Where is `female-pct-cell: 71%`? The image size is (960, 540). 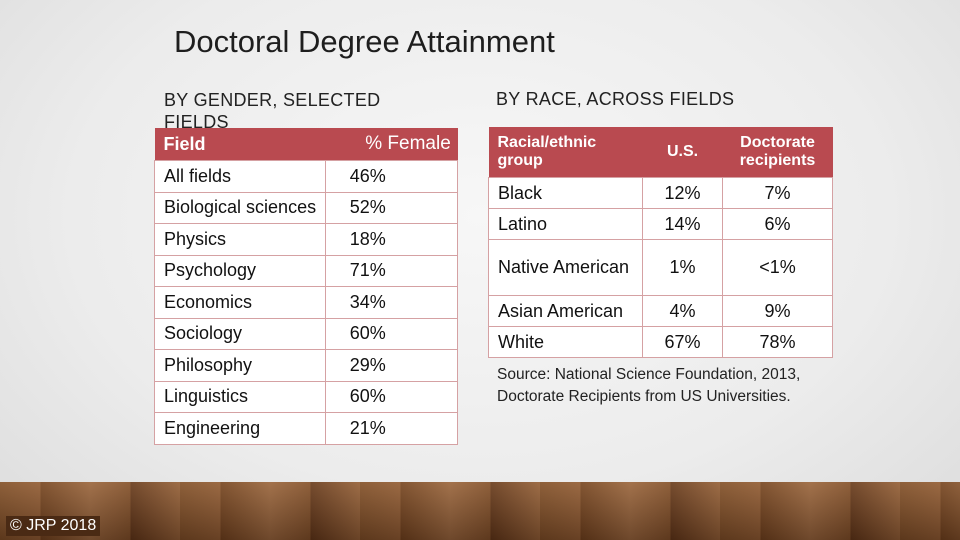 female-pct-cell: 71% is located at coordinates (391, 270).